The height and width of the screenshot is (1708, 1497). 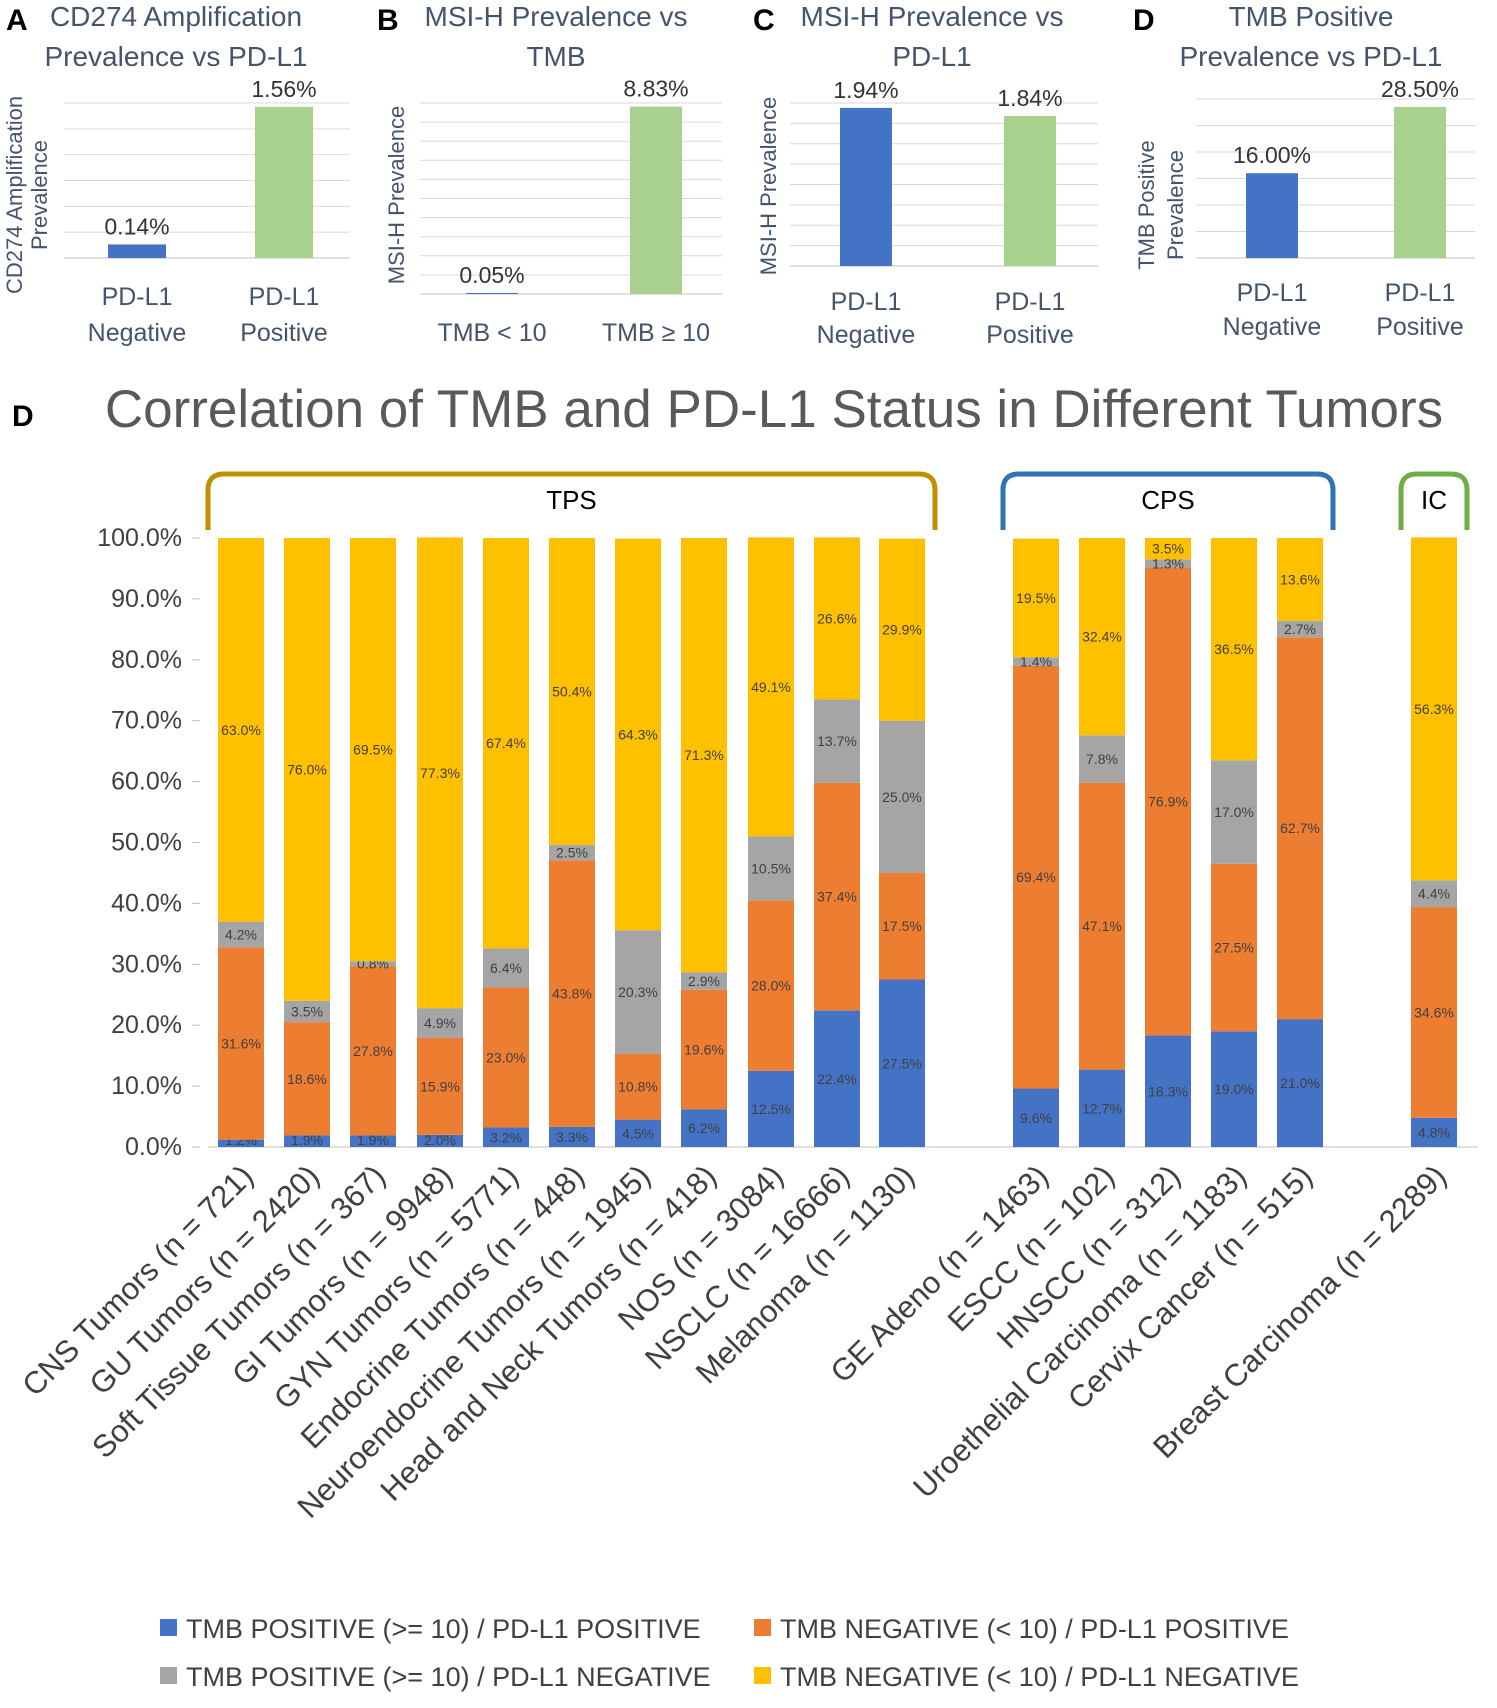 What do you see at coordinates (1434, 1012) in the screenshot?
I see `segment-data-label: 34.6%` at bounding box center [1434, 1012].